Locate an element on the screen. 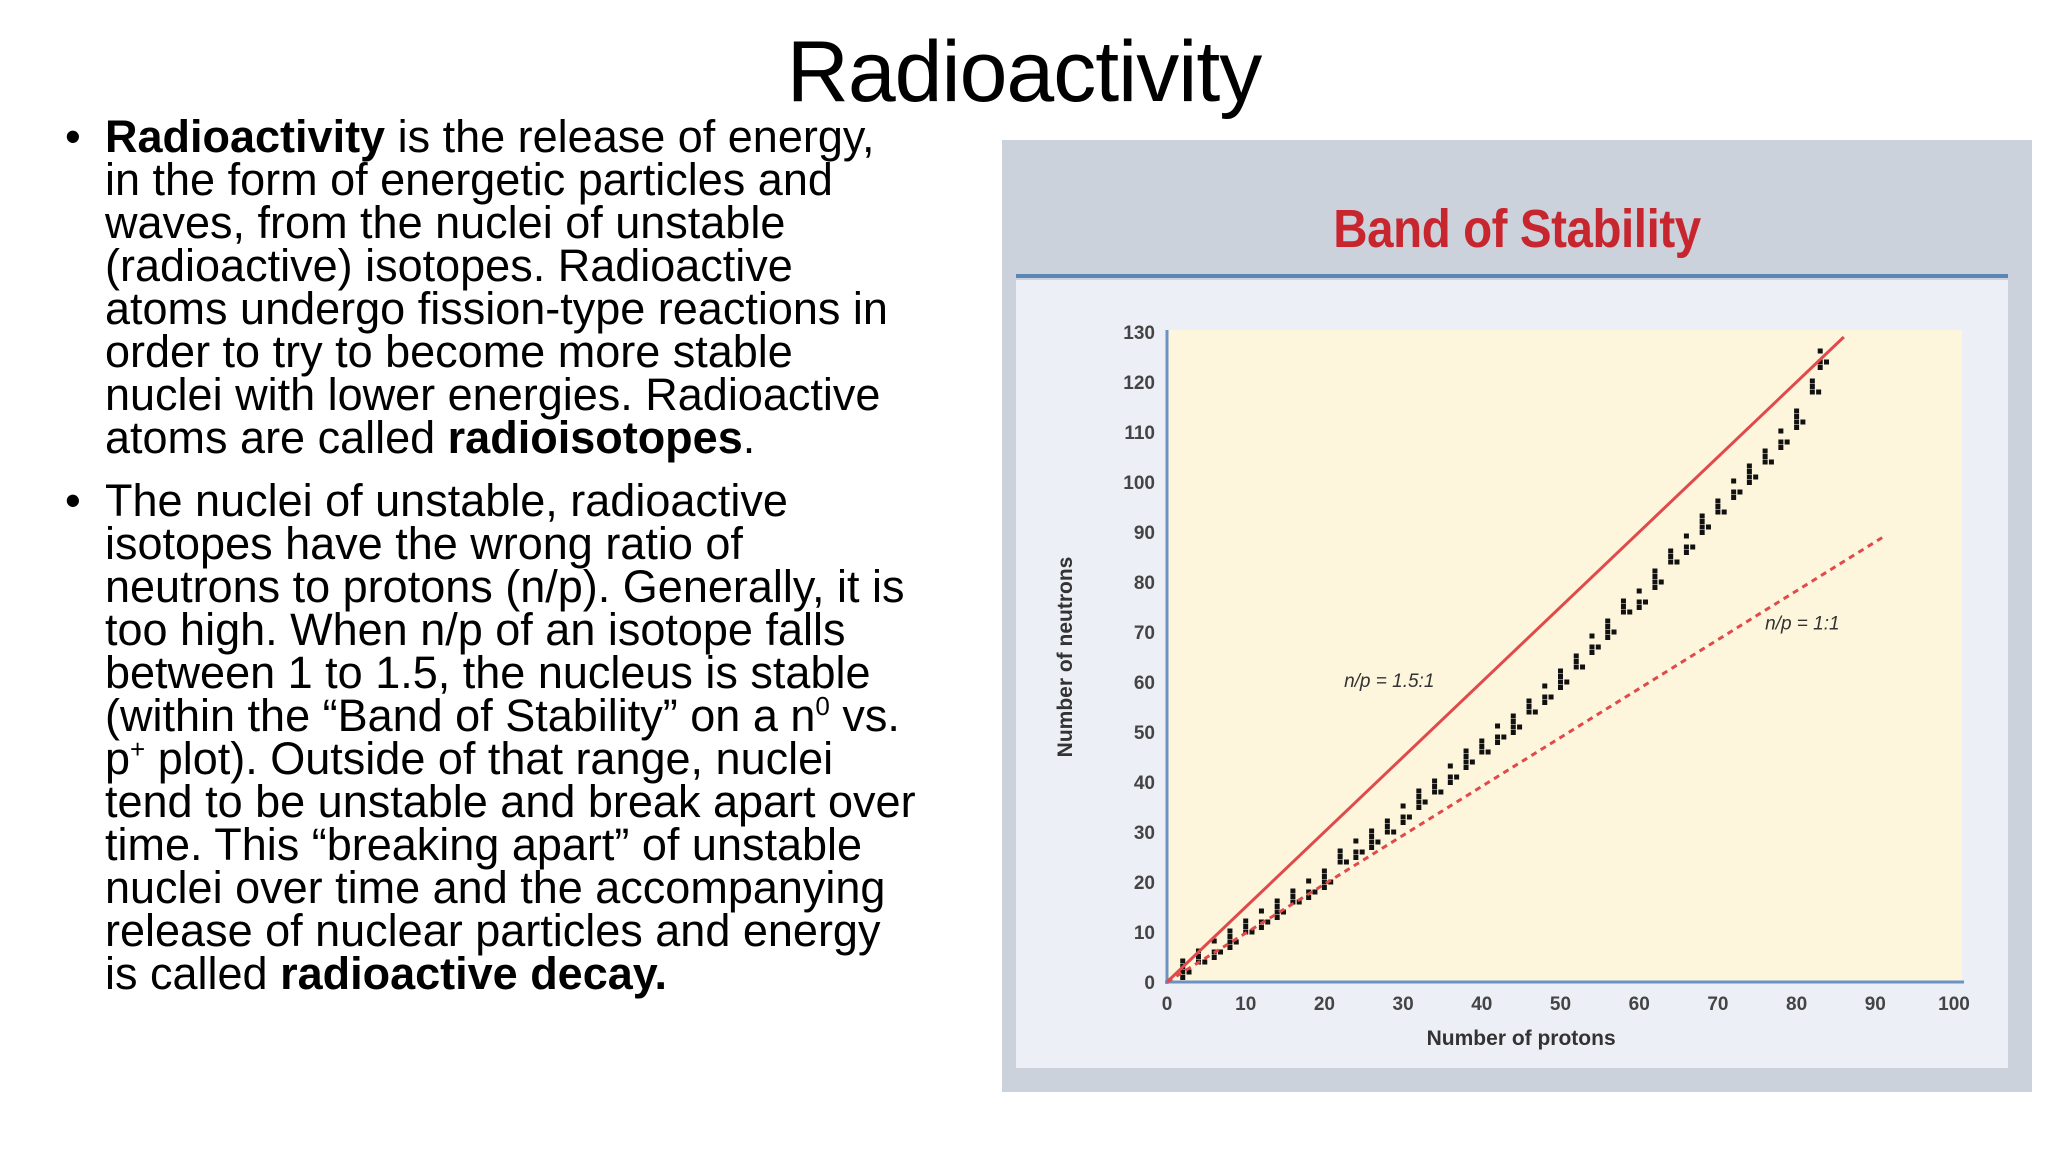 The width and height of the screenshot is (2048, 1152). y-tick-label: 120 is located at coordinates (1139, 383).